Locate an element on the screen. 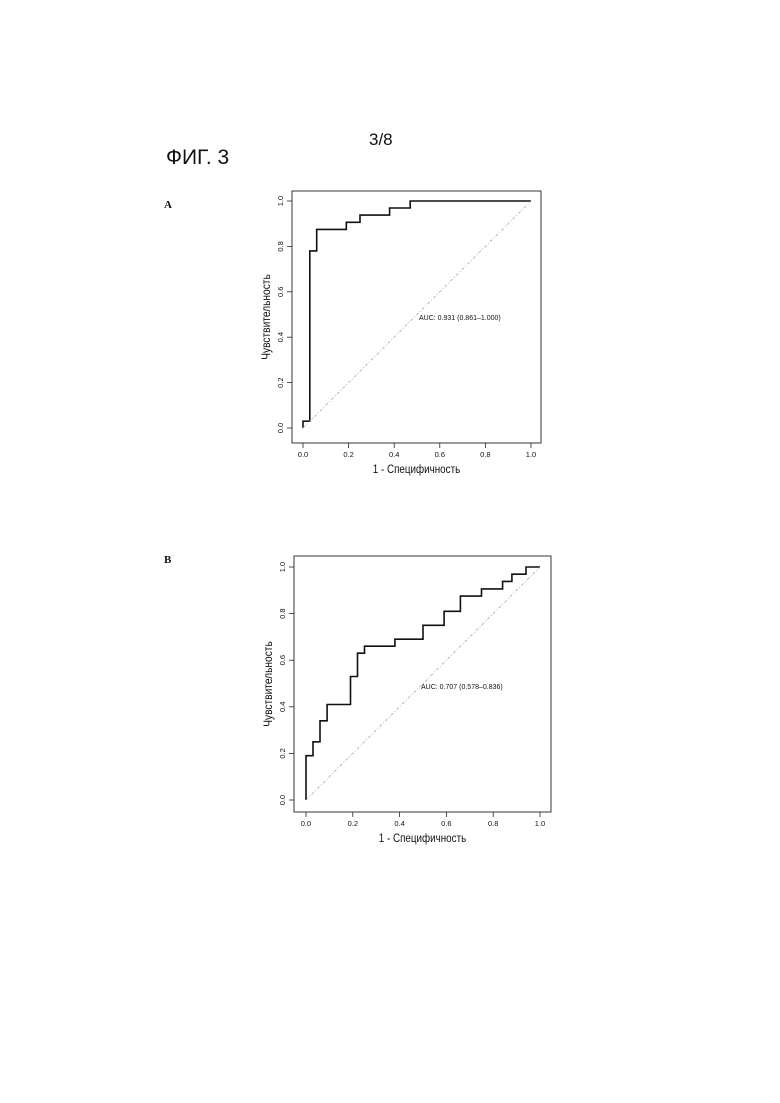 Image resolution: width=780 pixels, height=1103 pixels. y-axis-label: Чувствительность is located at coordinates (268, 684).